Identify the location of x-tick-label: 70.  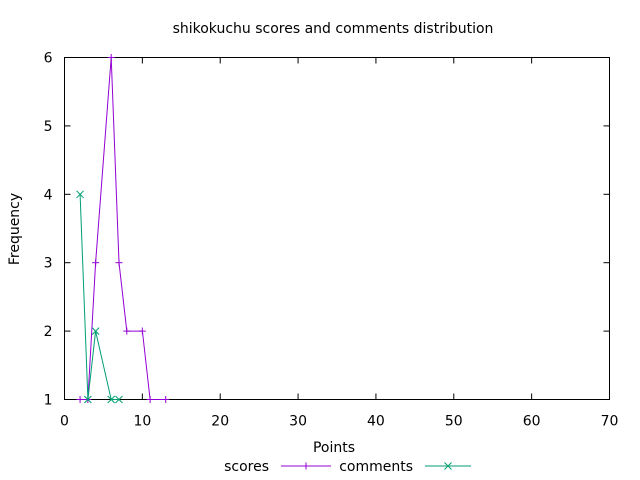
(610, 422).